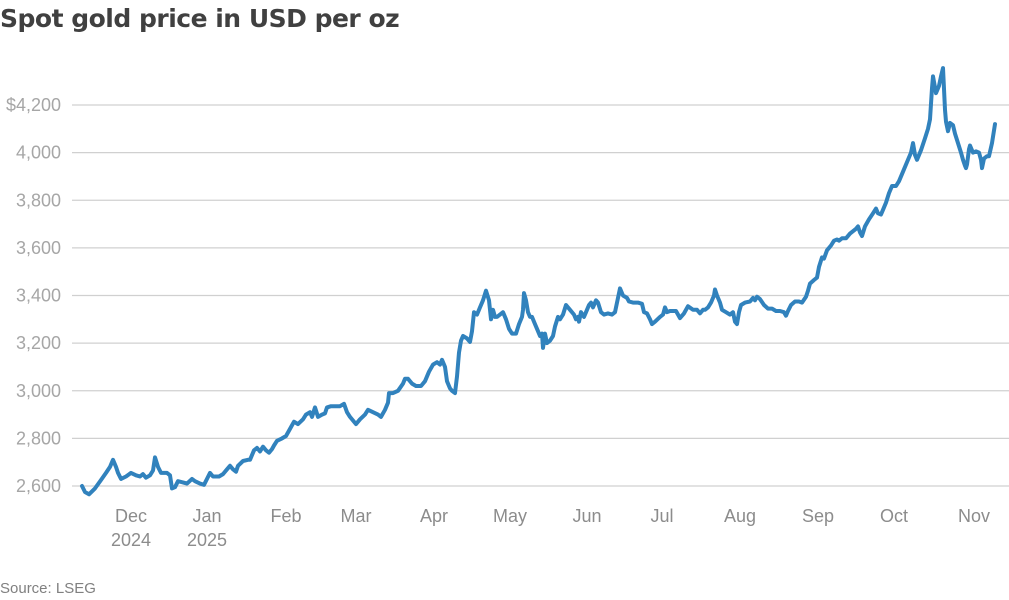 This screenshot has height=600, width=1009. Describe the element at coordinates (740, 516) in the screenshot. I see `x-tick-label: Aug` at that location.